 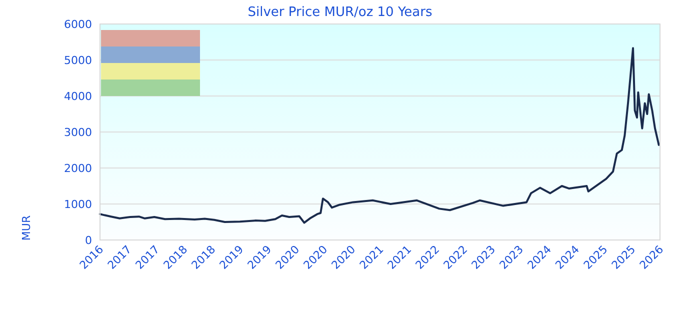 What do you see at coordinates (26, 228) in the screenshot?
I see `y-axis-title: MUR` at bounding box center [26, 228].